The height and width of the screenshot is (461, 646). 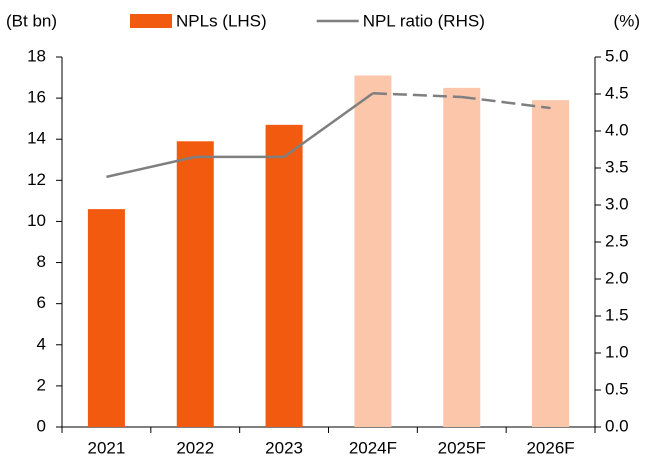 What do you see at coordinates (617, 351) in the screenshot?
I see `y2-tick-label: 1.0` at bounding box center [617, 351].